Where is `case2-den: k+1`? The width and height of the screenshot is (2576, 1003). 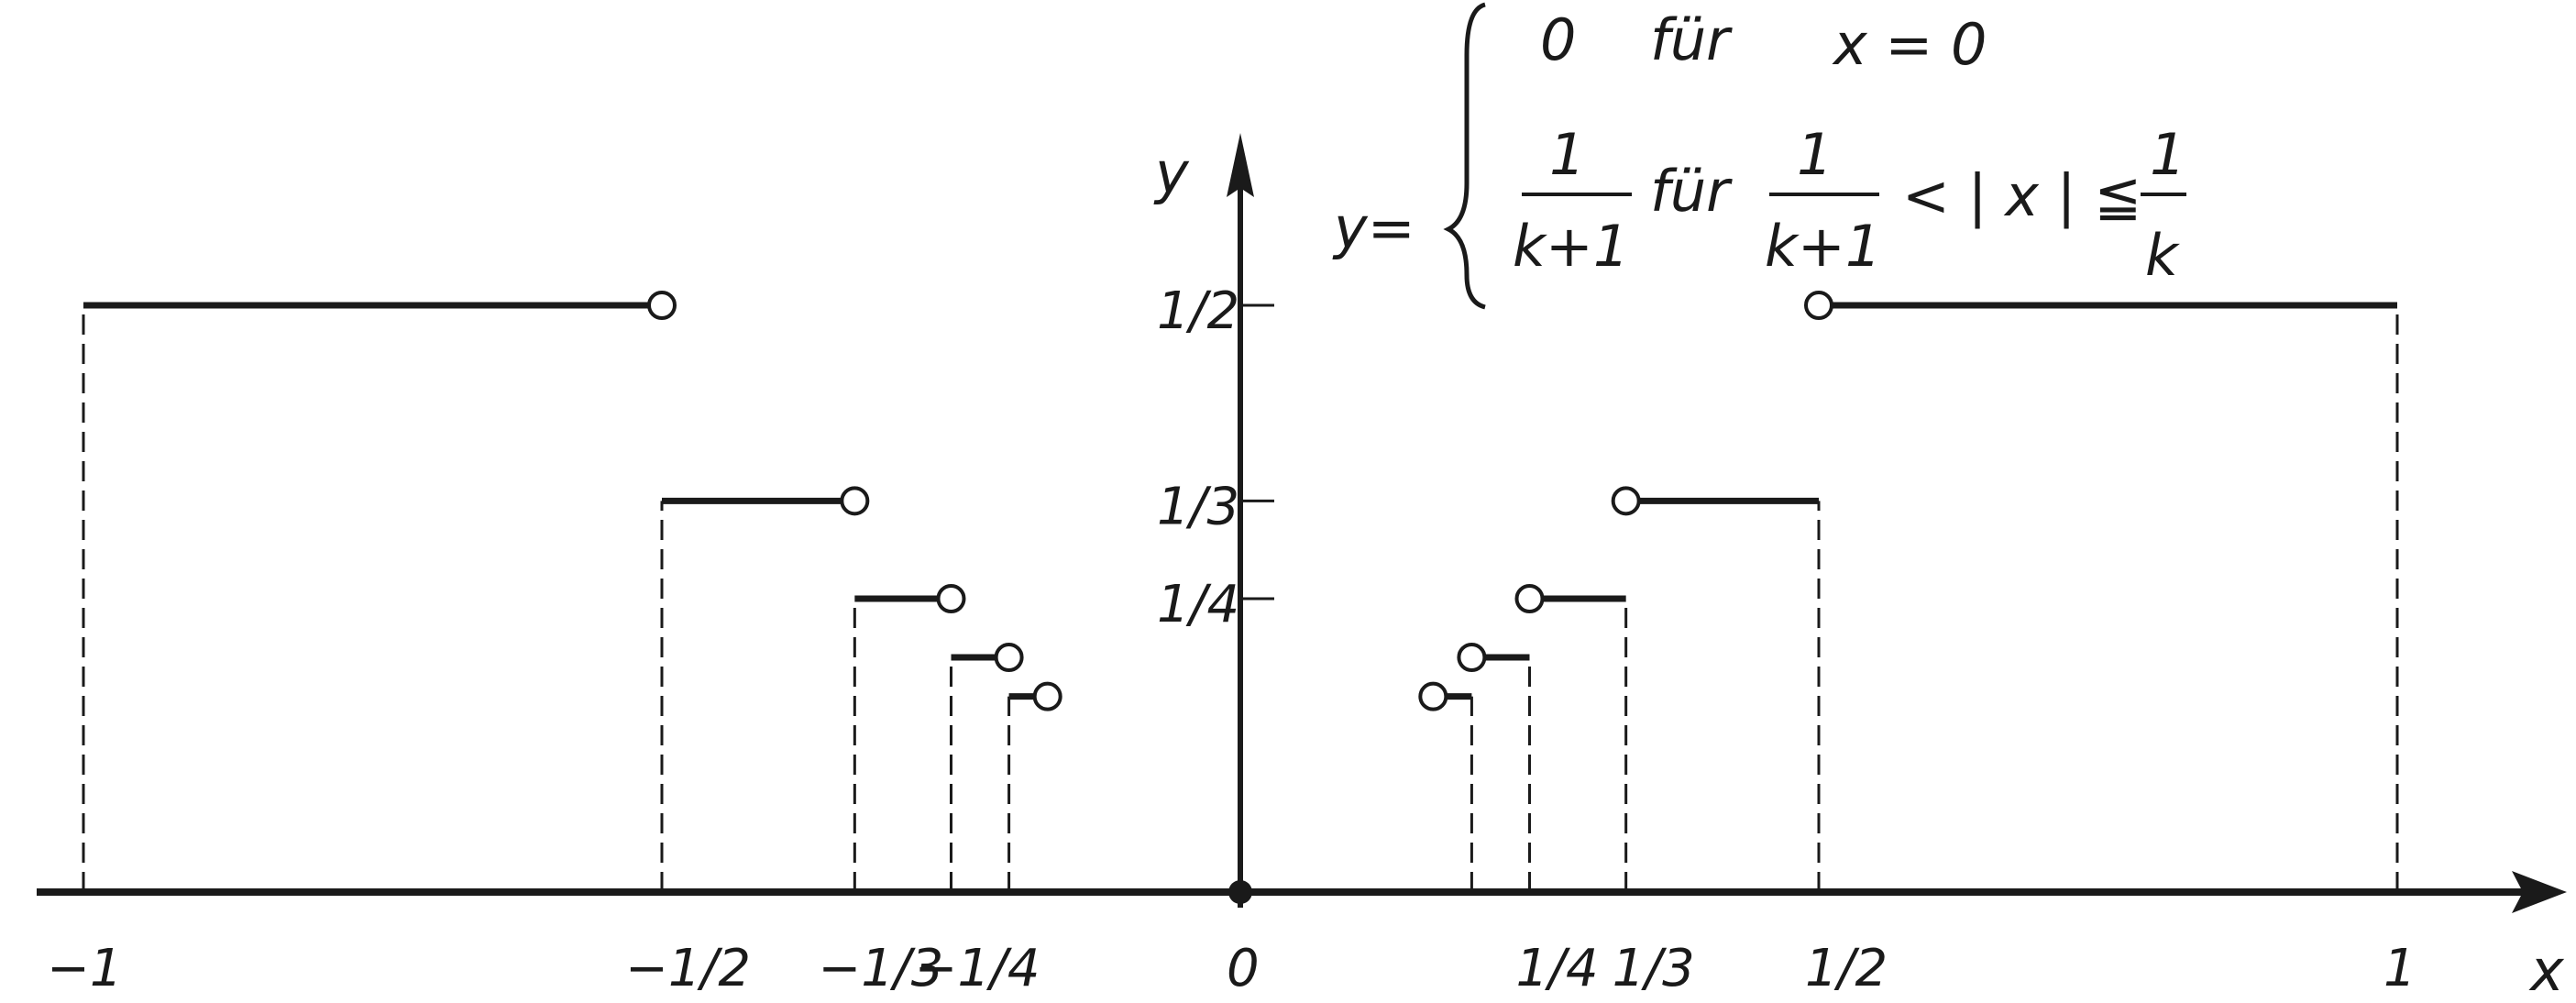
case2-den: k+1 is located at coordinates (1571, 246).